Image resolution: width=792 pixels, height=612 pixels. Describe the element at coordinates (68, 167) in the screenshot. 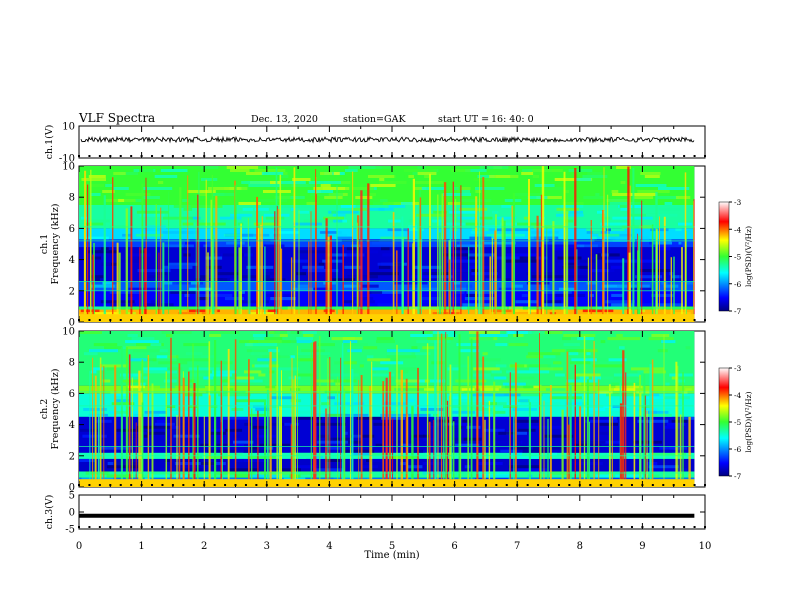

I see `y-tick-label: 10` at that location.